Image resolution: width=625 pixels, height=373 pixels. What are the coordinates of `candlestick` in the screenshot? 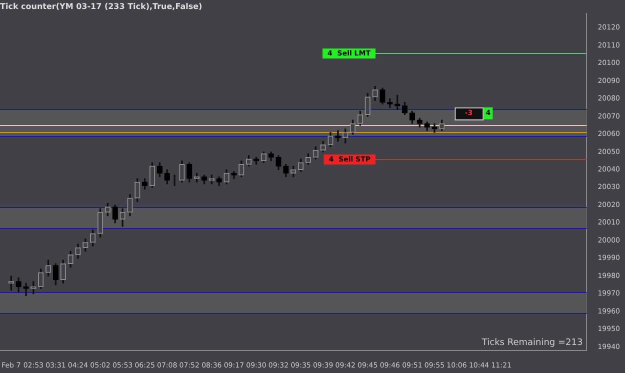 It's located at (435, 128).